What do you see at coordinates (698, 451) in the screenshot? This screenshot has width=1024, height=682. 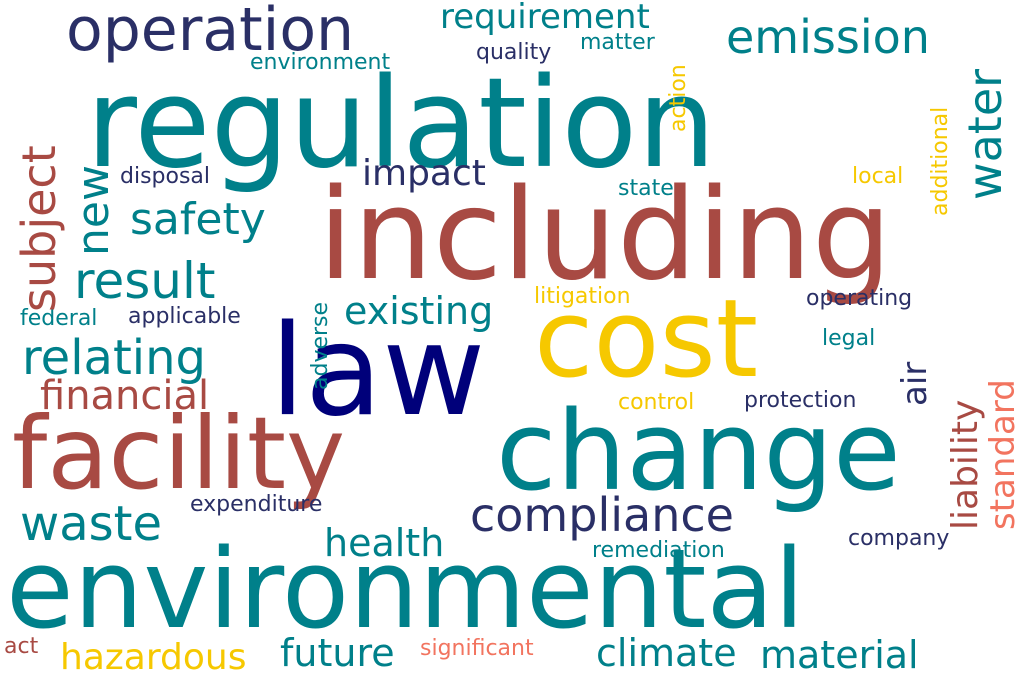 I see `word-change: change` at bounding box center [698, 451].